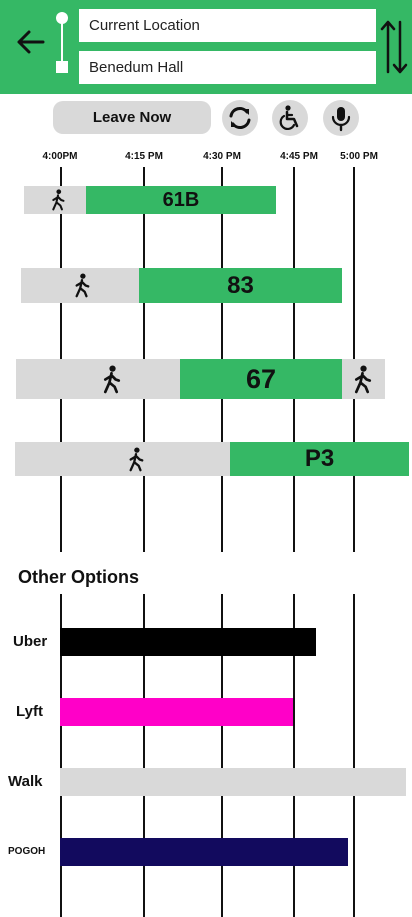 The height and width of the screenshot is (917, 412). What do you see at coordinates (62, 42) in the screenshot?
I see `route-connector-line` at bounding box center [62, 42].